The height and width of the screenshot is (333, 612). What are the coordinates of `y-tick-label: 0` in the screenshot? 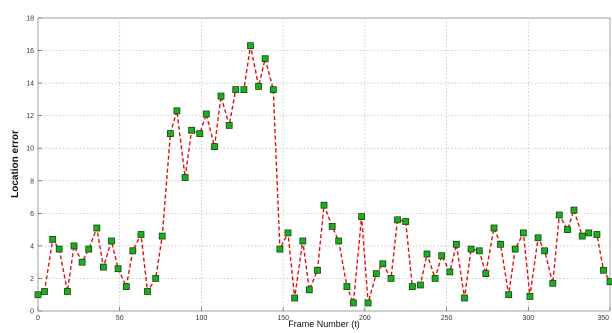 It's located at (32, 312).